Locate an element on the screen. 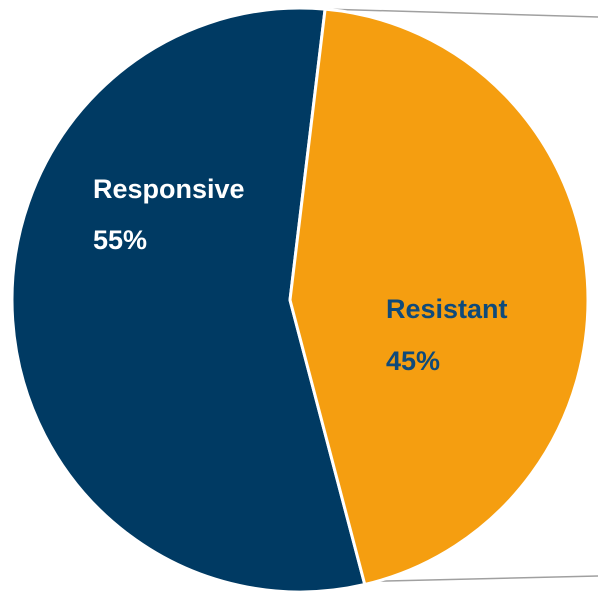  slice-label-responsive: Responsive is located at coordinates (169, 189).